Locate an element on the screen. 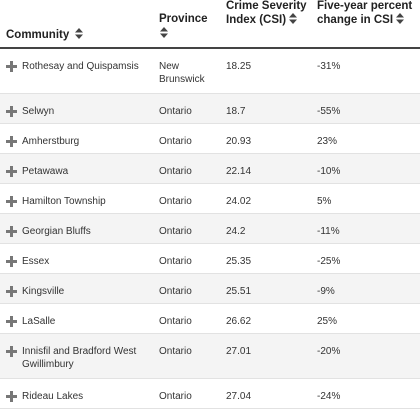 The height and width of the screenshot is (409, 420). change-cell: -20% is located at coordinates (329, 351).